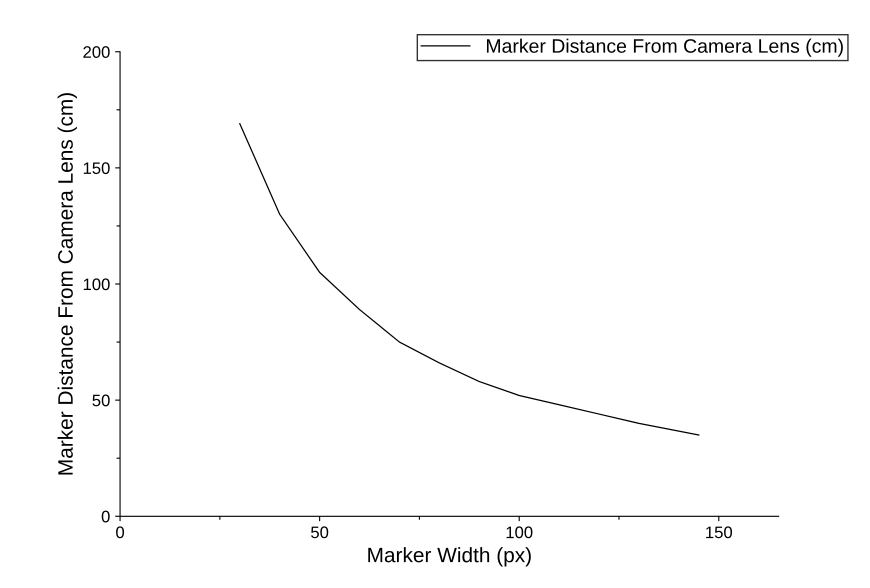 This screenshot has height=588, width=870. I want to click on y-tick-label: 100, so click(97, 284).